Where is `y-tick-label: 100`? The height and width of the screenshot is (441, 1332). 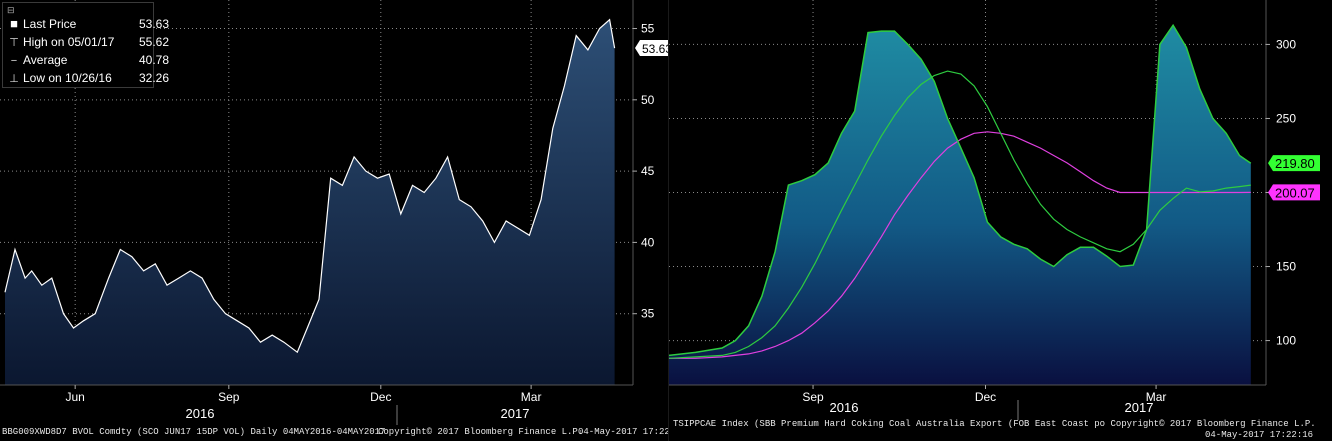
y-tick-label: 100 is located at coordinates (1286, 341).